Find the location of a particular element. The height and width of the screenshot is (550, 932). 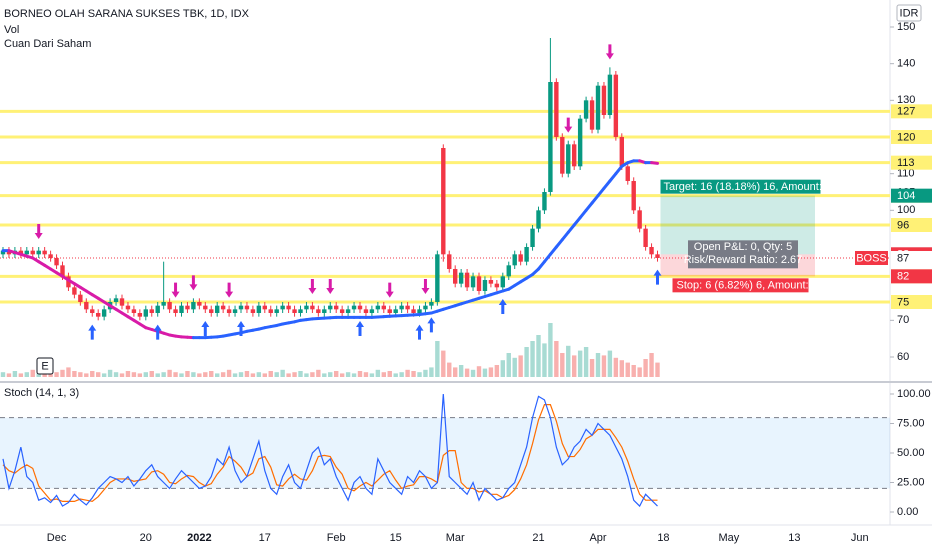

level-label: 127 is located at coordinates (906, 112).